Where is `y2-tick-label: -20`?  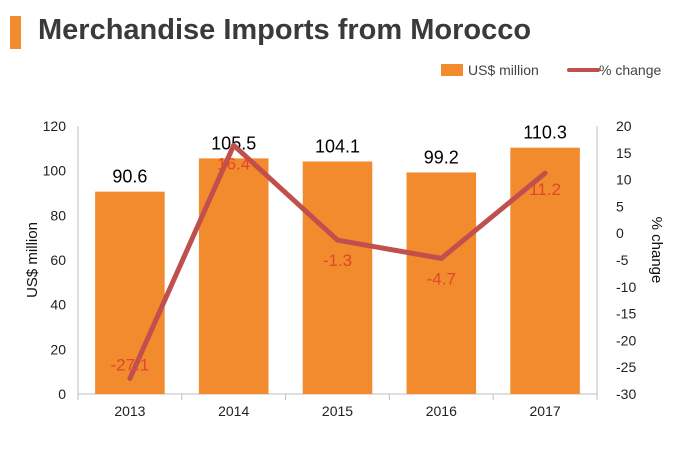 y2-tick-label: -20 is located at coordinates (626, 340).